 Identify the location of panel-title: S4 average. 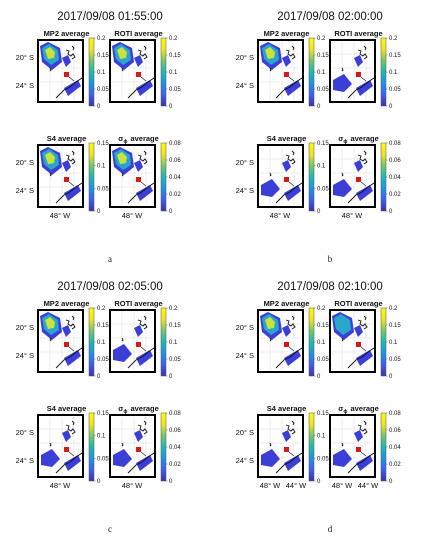
(287, 408).